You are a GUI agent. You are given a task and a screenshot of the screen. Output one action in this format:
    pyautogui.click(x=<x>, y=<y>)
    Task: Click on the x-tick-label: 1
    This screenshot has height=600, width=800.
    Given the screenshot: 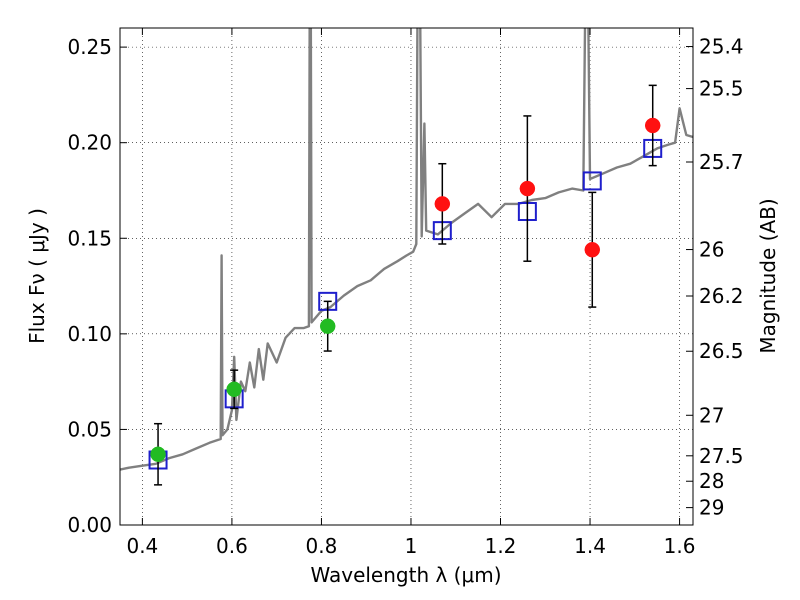 What is the action you would take?
    pyautogui.click(x=411, y=546)
    